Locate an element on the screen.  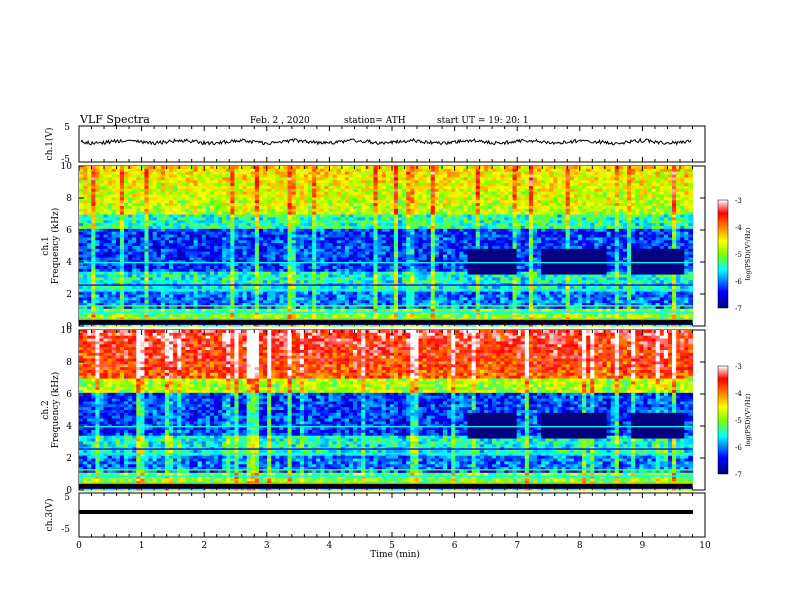
xtick-label: 8 is located at coordinates (580, 546).